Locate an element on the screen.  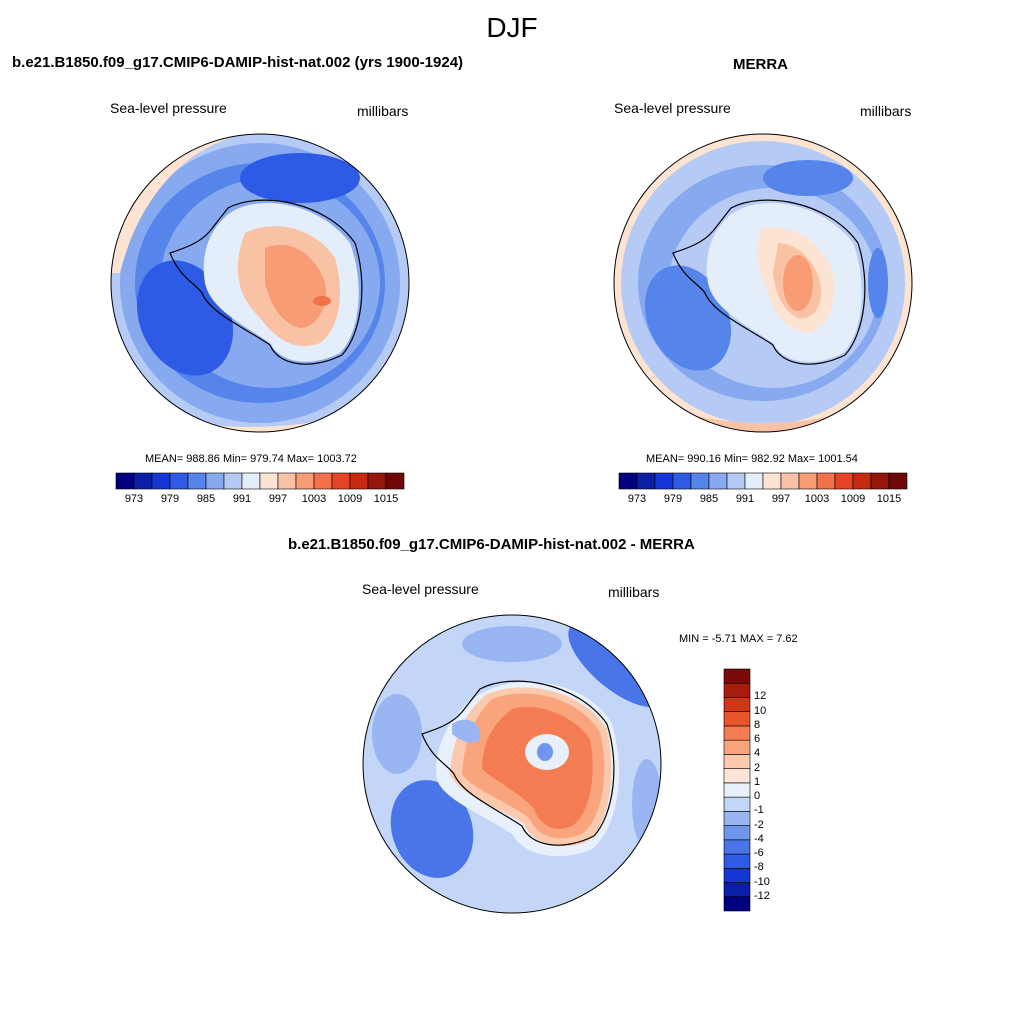
low-southwest is located at coordinates (432, 829).